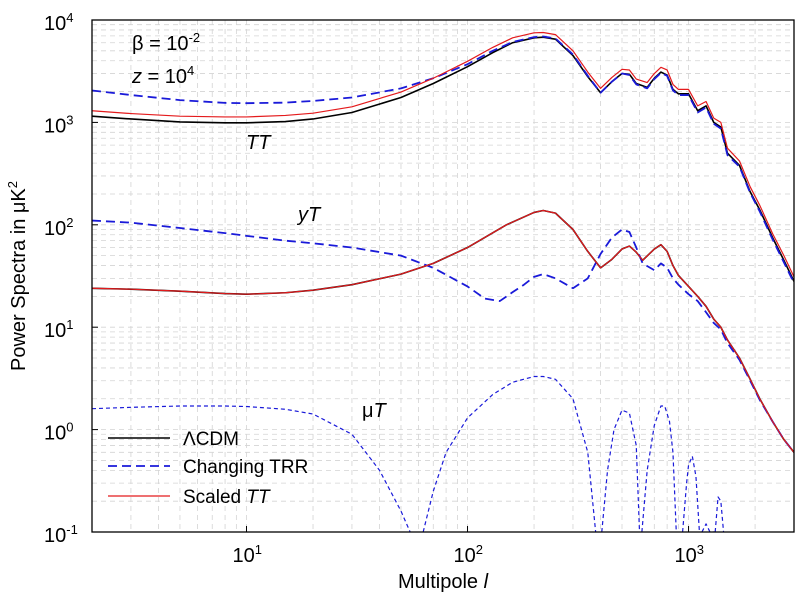 This screenshot has width=797, height=596. I want to click on x-tick-label: 10¹, so click(246, 554).